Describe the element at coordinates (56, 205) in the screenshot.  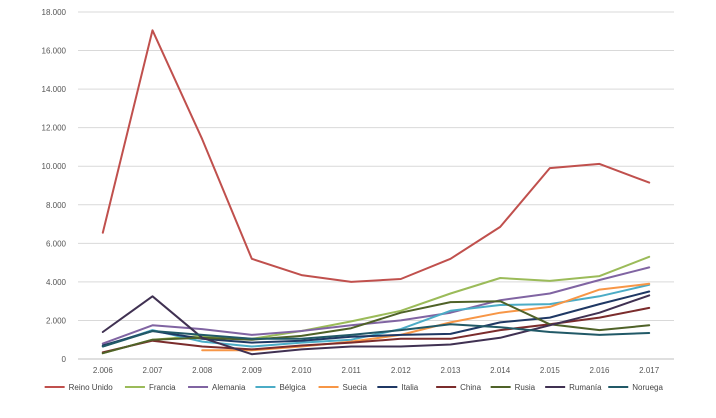
I see `y-tick-label: 8.000` at that location.